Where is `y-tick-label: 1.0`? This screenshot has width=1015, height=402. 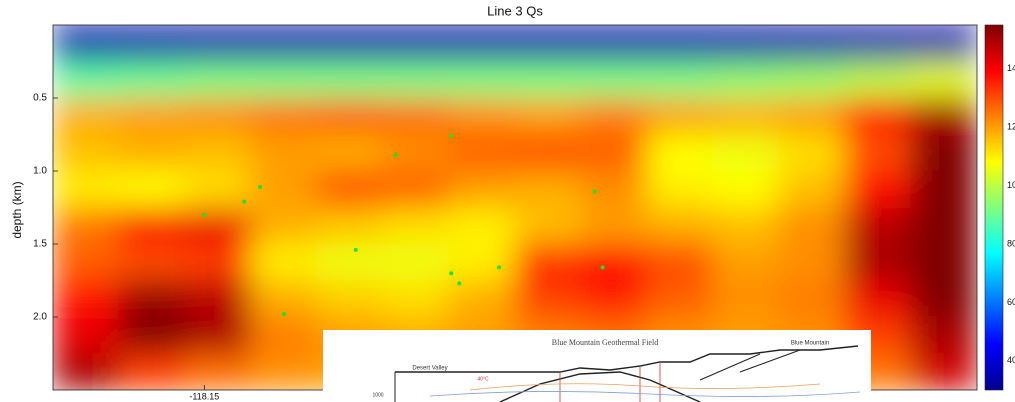 y-tick-label: 1.0 is located at coordinates (40, 171).